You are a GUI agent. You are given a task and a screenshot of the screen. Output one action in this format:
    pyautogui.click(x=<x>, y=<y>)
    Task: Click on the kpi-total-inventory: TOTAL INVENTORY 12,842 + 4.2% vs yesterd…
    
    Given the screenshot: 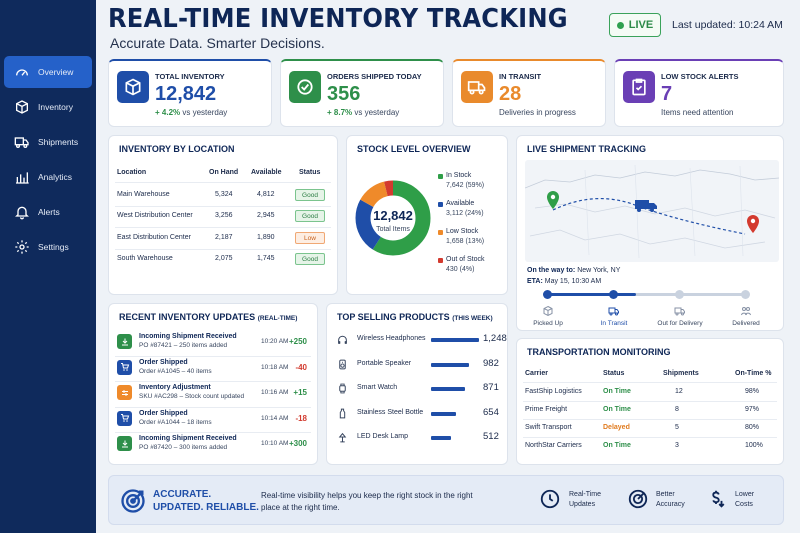 What is the action you would take?
    pyautogui.click(x=190, y=93)
    